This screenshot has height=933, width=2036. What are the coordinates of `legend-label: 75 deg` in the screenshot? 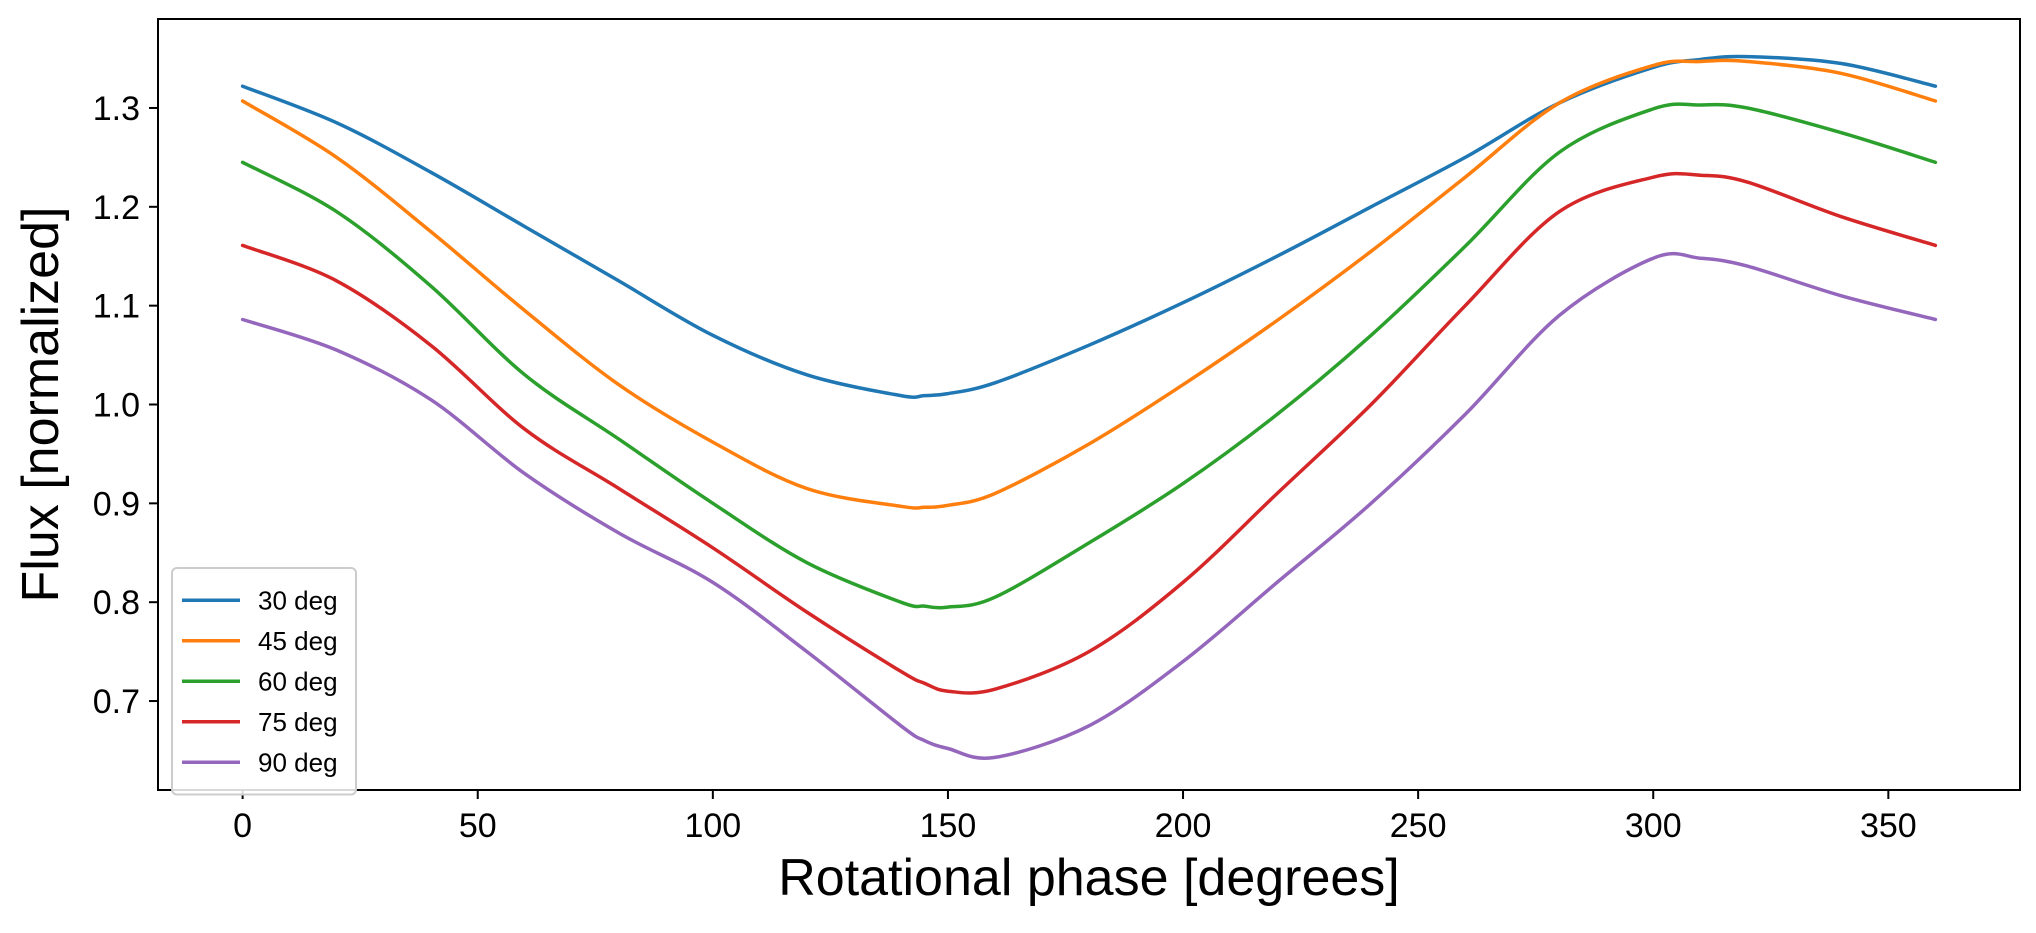 It's located at (298, 722).